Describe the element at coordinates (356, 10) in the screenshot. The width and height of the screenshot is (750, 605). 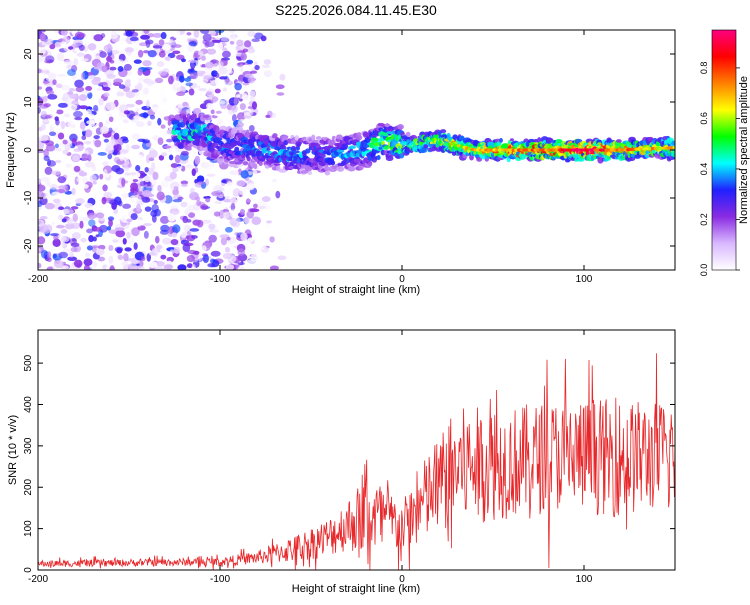
I see `figure-title: S225.2026.084.11.45.E30` at that location.